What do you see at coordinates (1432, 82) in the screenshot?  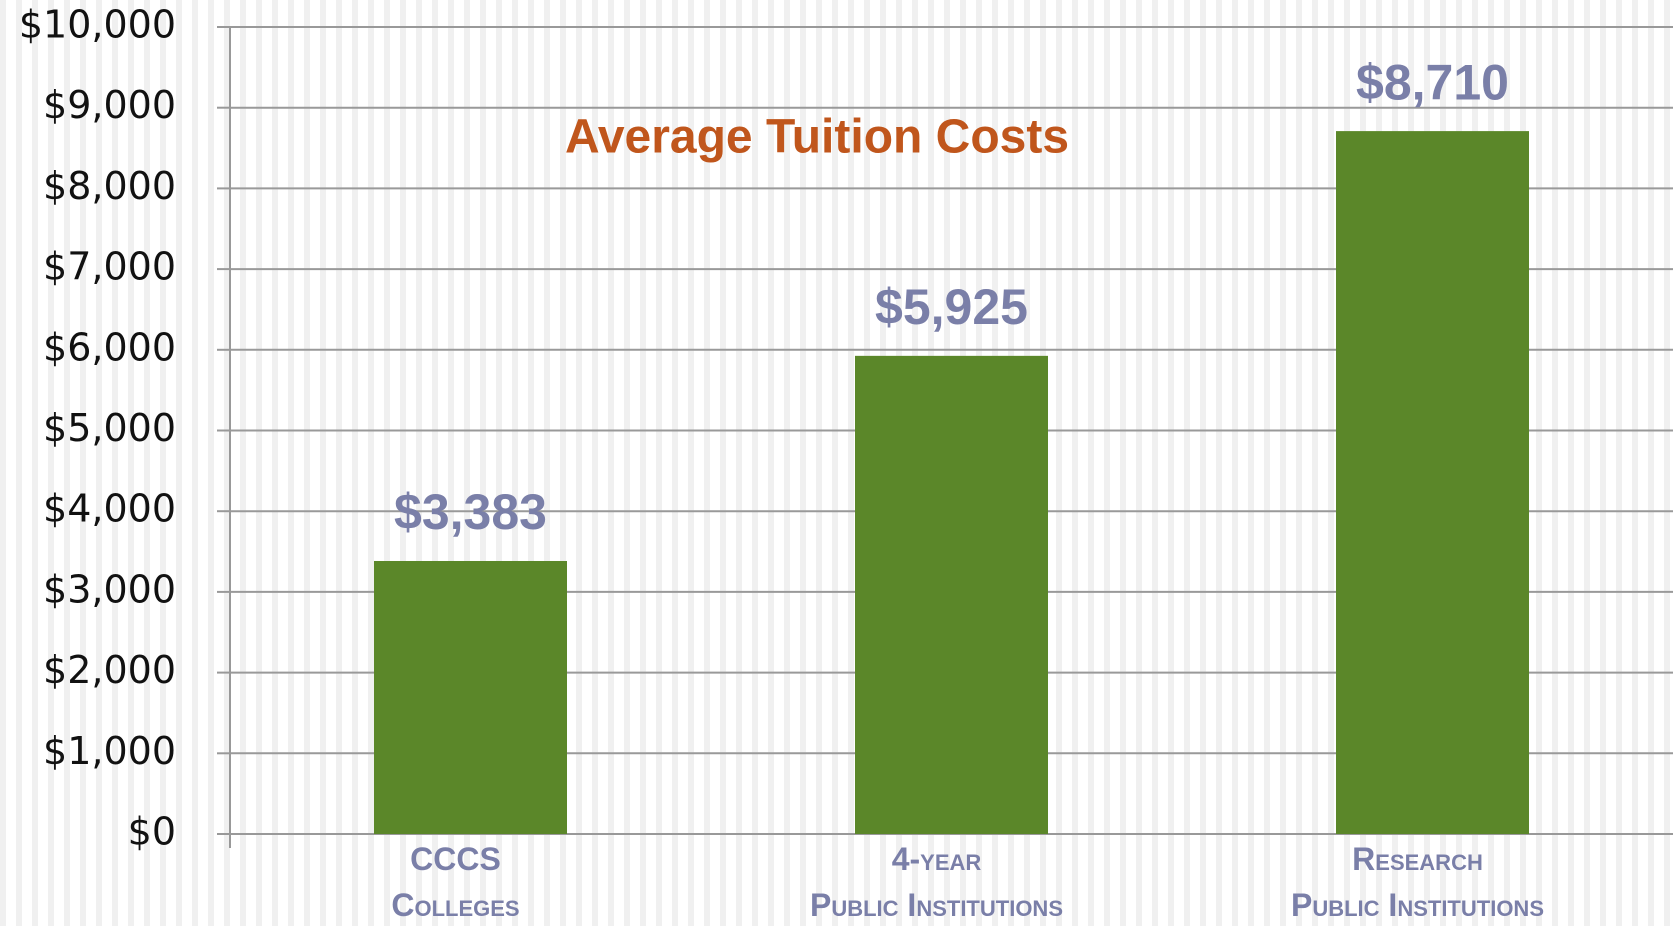 I see `value-label: $8,710` at bounding box center [1432, 82].